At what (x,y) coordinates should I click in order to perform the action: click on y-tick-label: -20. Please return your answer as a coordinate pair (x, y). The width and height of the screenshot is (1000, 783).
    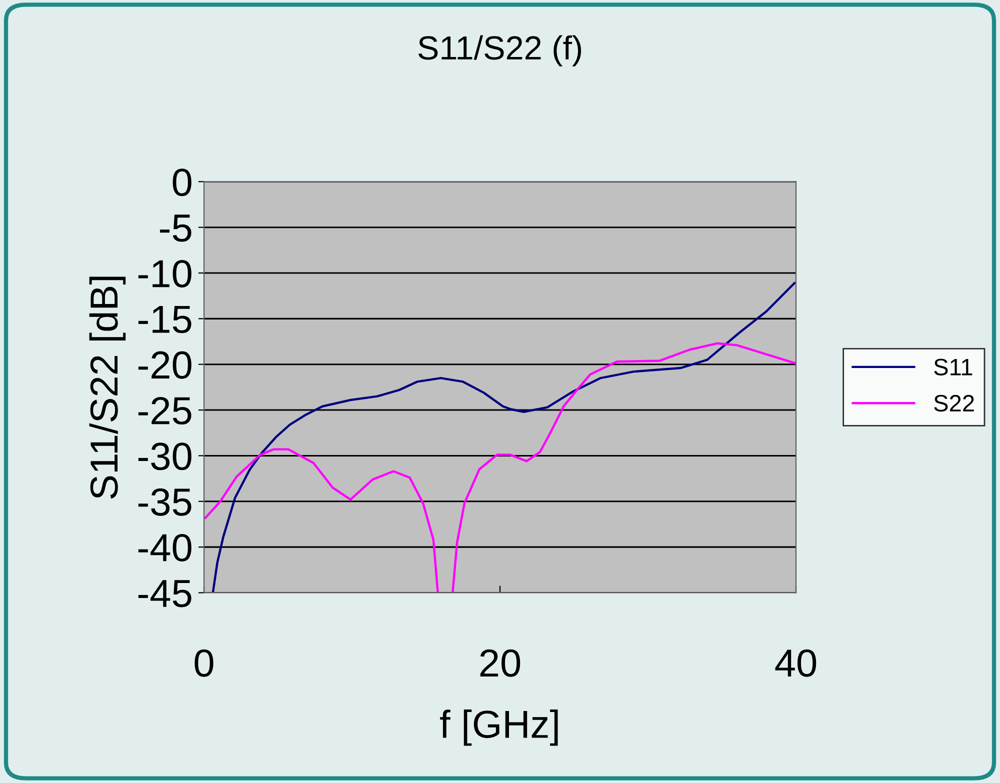
    Looking at the image, I should click on (165, 365).